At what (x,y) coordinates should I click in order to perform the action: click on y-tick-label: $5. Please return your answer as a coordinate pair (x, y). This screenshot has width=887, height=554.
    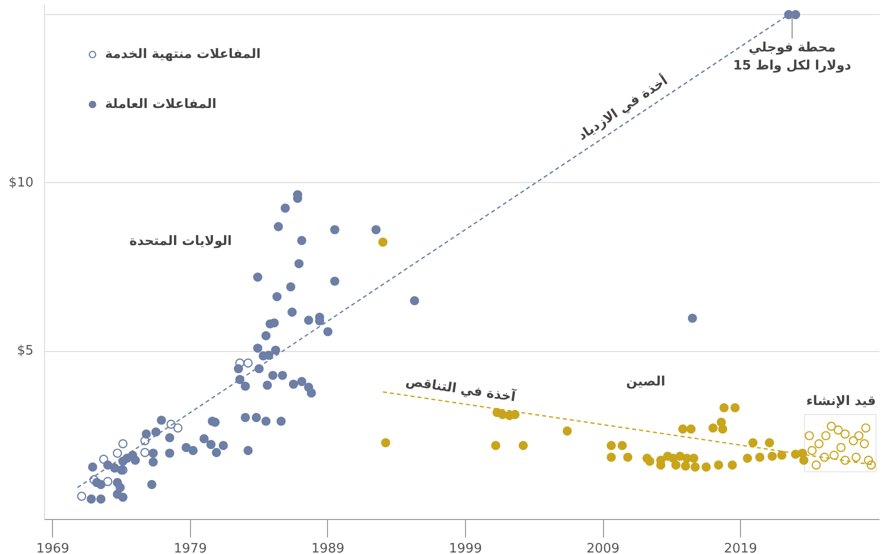
    Looking at the image, I should click on (25, 351).